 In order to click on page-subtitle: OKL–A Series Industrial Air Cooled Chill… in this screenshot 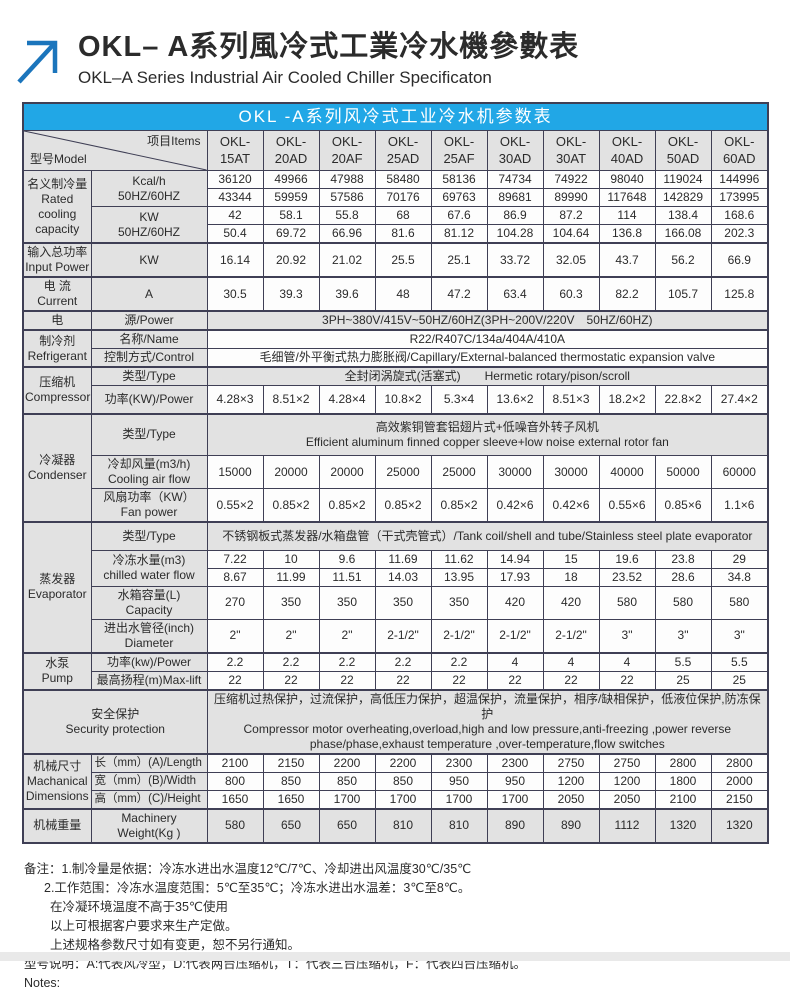, I will do `click(285, 77)`.